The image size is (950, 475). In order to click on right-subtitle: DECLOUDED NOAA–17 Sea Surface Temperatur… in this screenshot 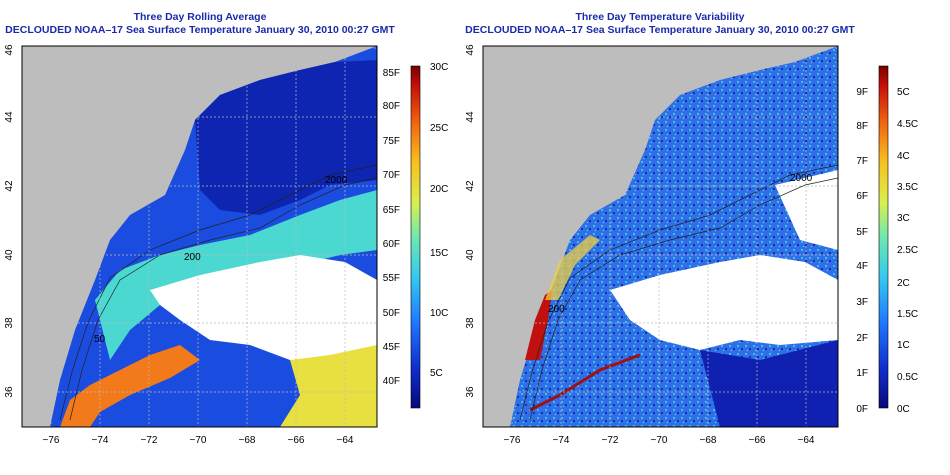, I will do `click(660, 30)`.